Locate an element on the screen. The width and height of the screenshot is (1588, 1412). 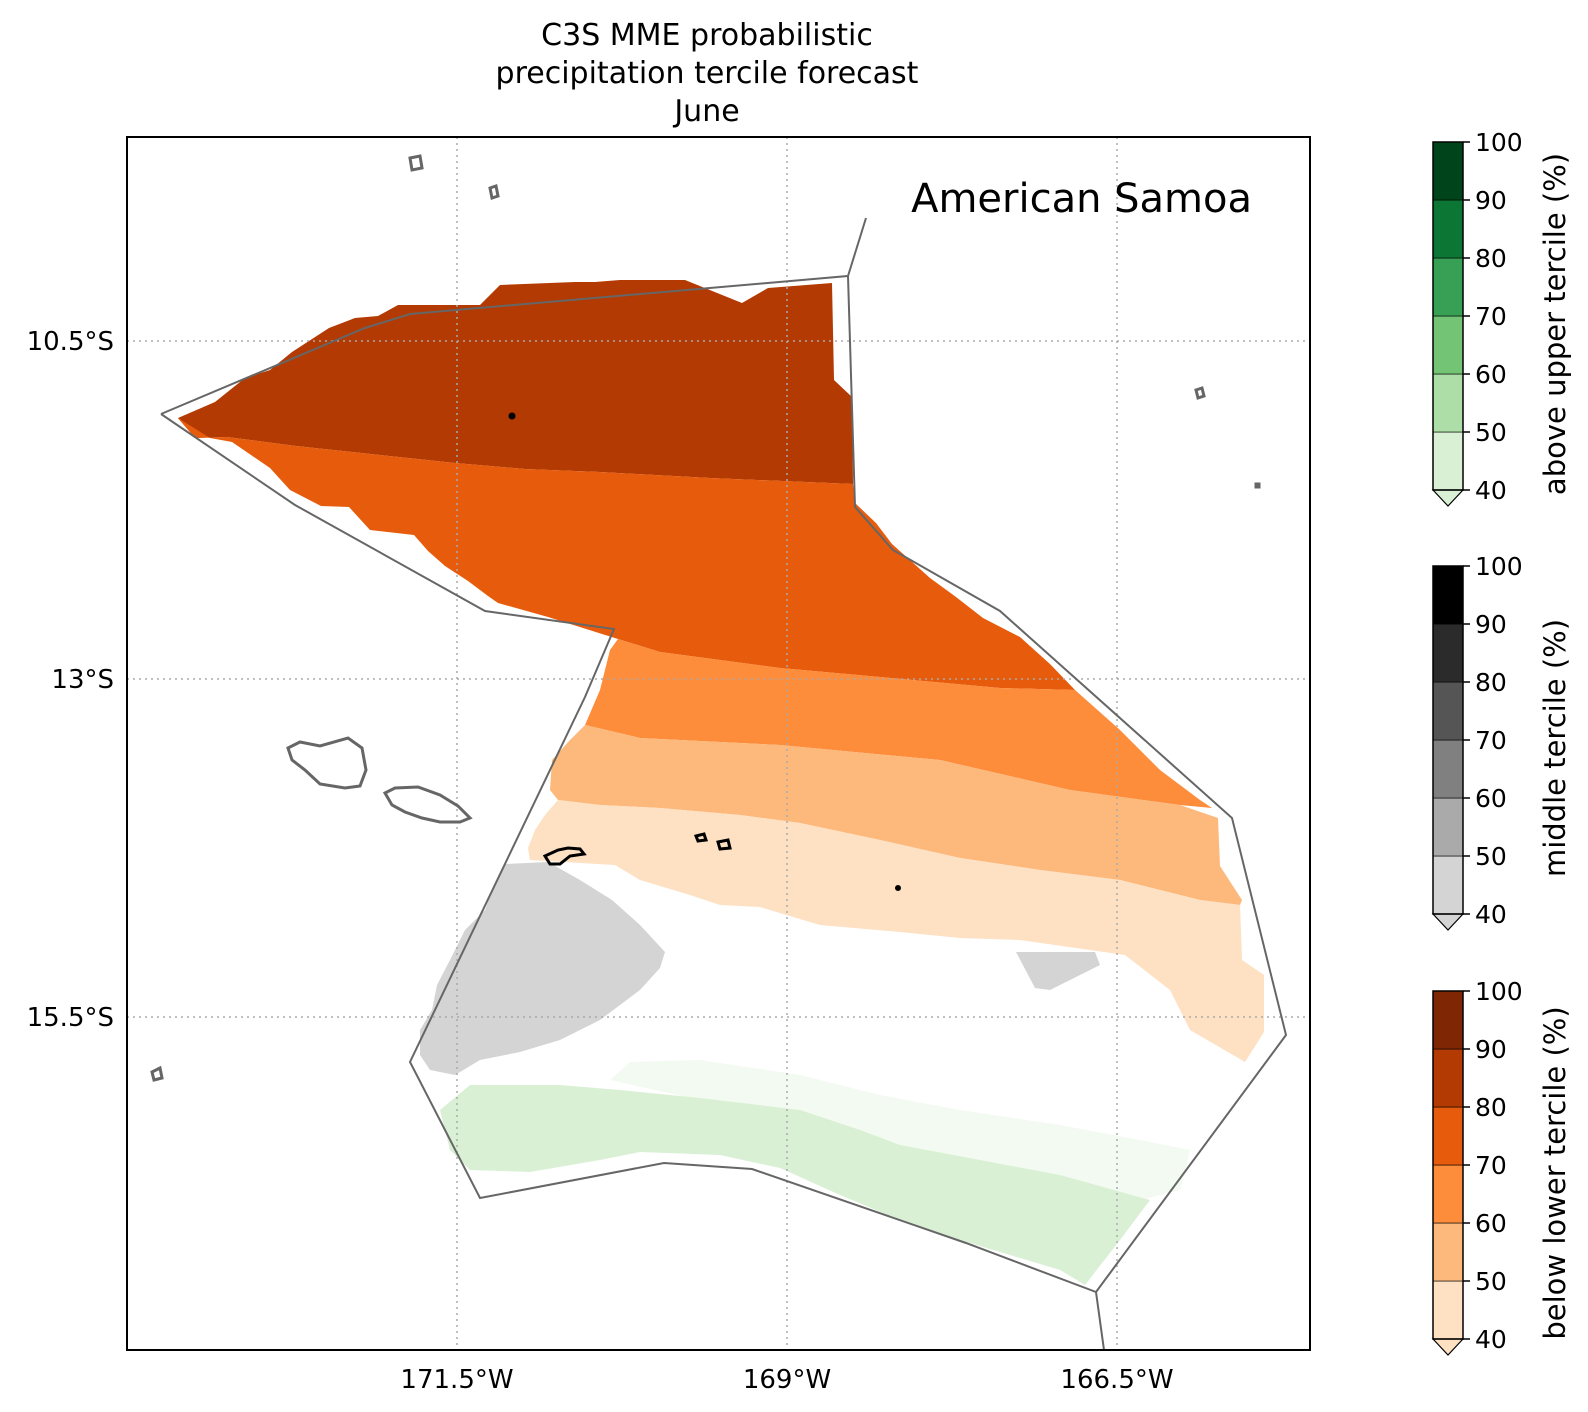
island-tau is located at coordinates (724, 844).